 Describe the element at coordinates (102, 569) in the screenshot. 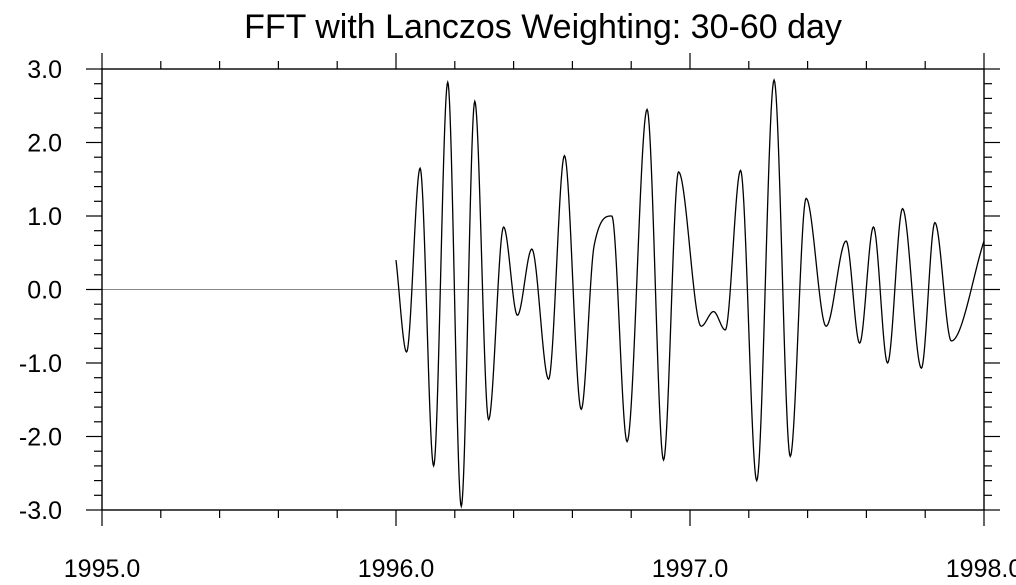

I see `x-tick-label: 1995.0` at that location.